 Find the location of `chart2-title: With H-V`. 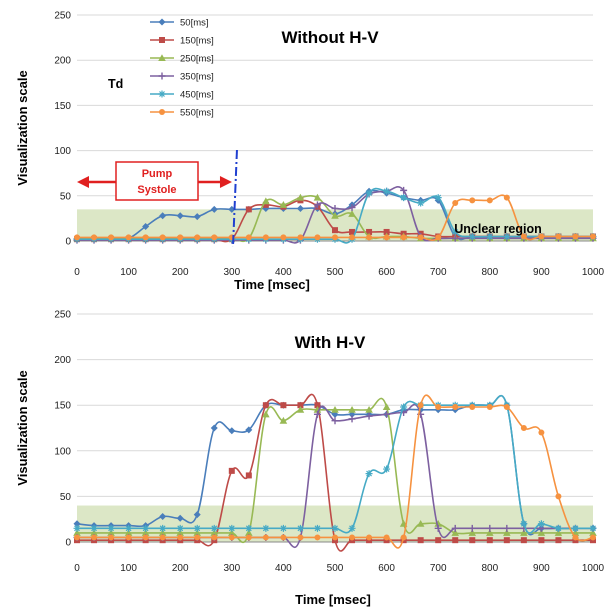

chart2-title: With H-V is located at coordinates (330, 342).